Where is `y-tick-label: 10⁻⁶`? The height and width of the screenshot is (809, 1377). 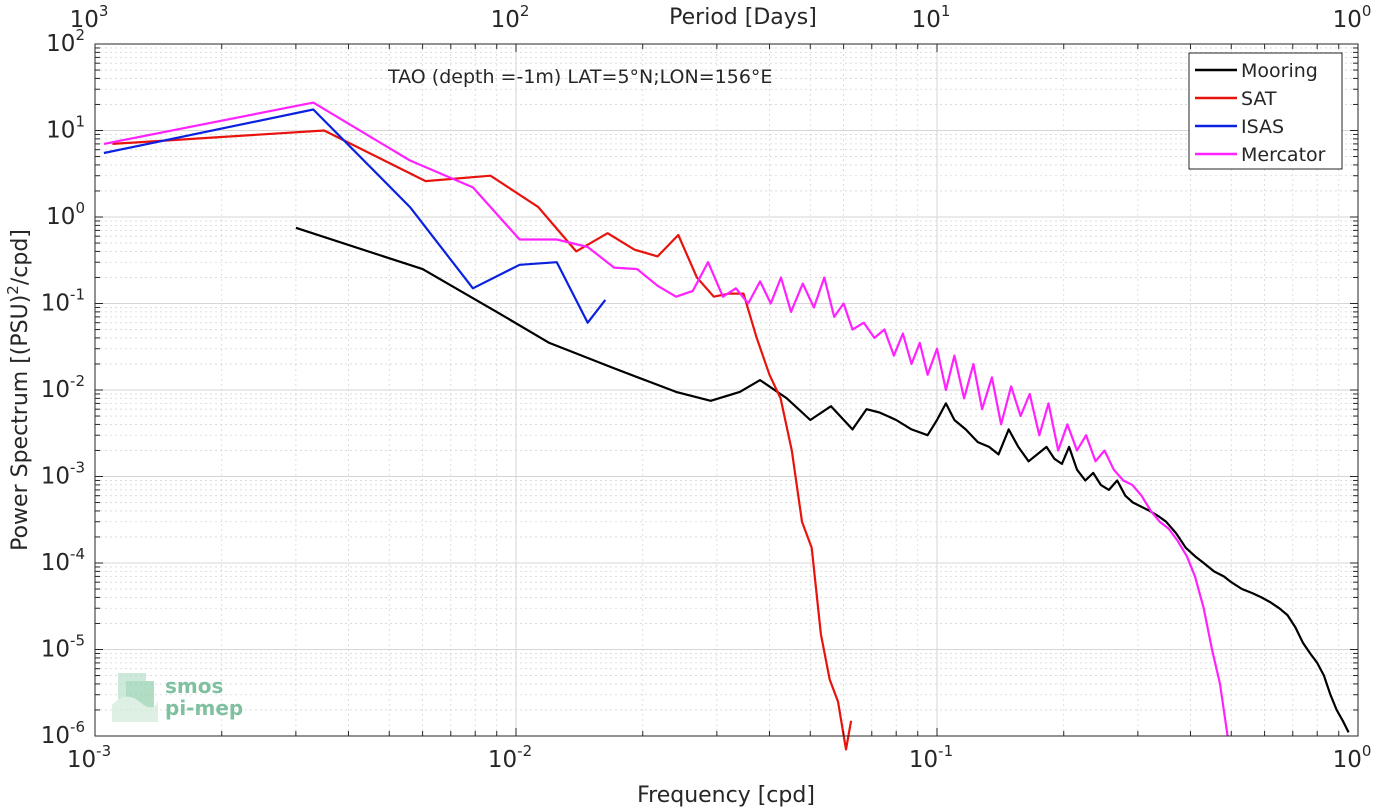
y-tick-label: 10⁻⁶ is located at coordinates (63, 733).